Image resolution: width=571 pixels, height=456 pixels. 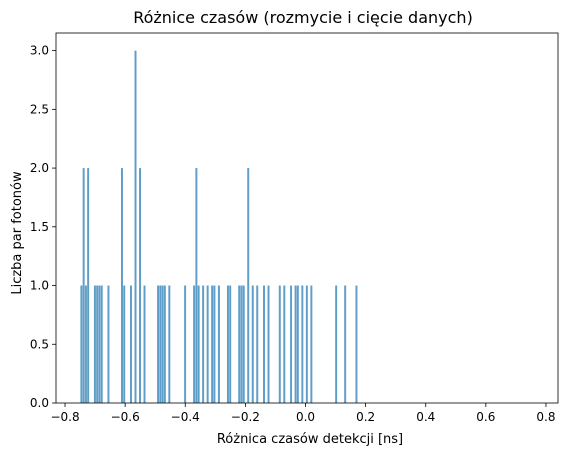 What do you see at coordinates (39, 168) in the screenshot?
I see `y-tick-label: 2.0` at bounding box center [39, 168].